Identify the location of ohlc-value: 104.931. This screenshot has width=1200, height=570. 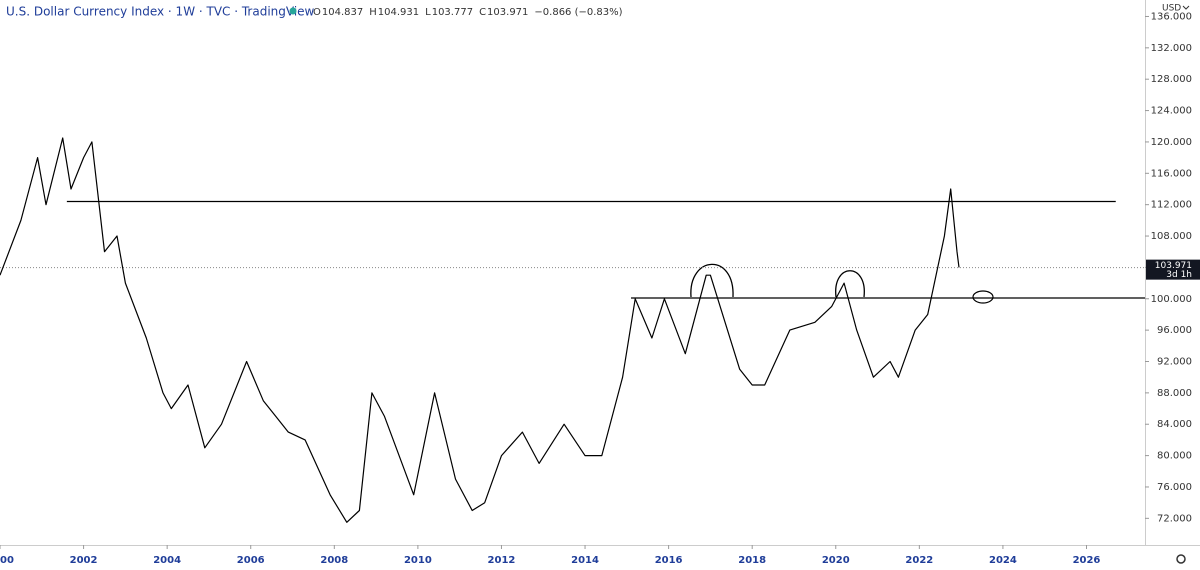
(398, 12).